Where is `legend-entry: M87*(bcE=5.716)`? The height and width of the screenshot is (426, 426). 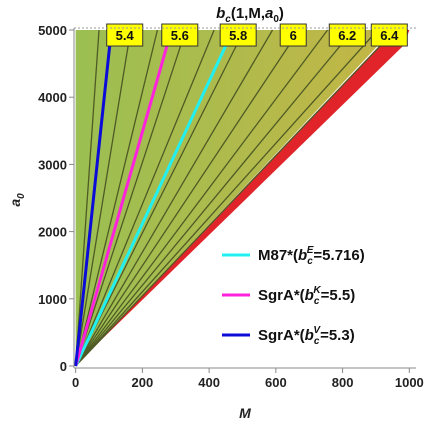 legend-entry: M87*(bcE=5.716) is located at coordinates (293, 256).